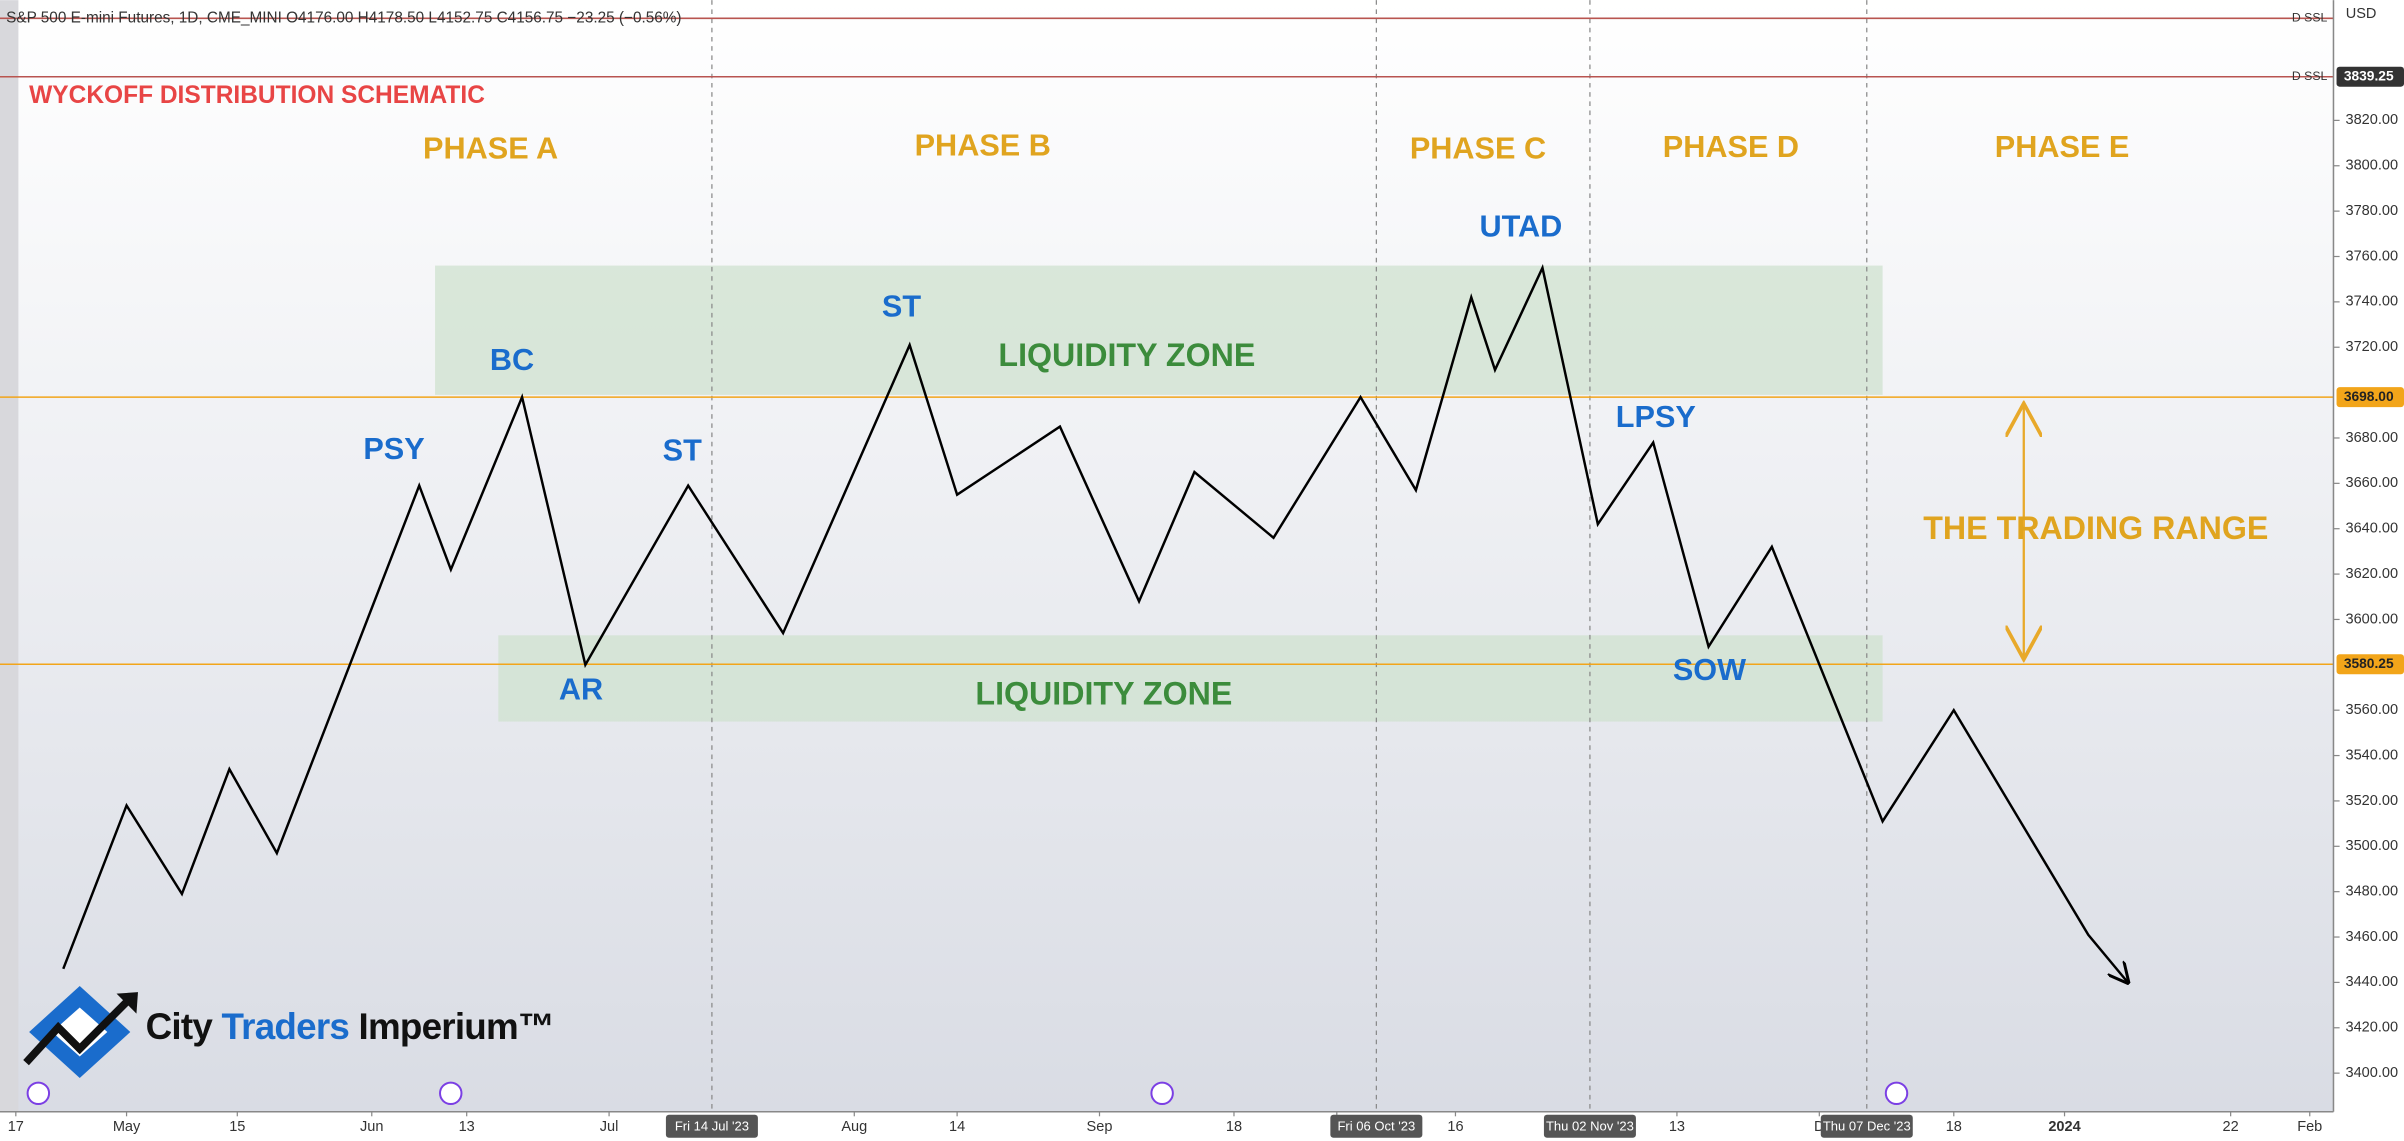 This screenshot has height=1141, width=2404. I want to click on logo-text-part: Imperium™, so click(456, 1026).